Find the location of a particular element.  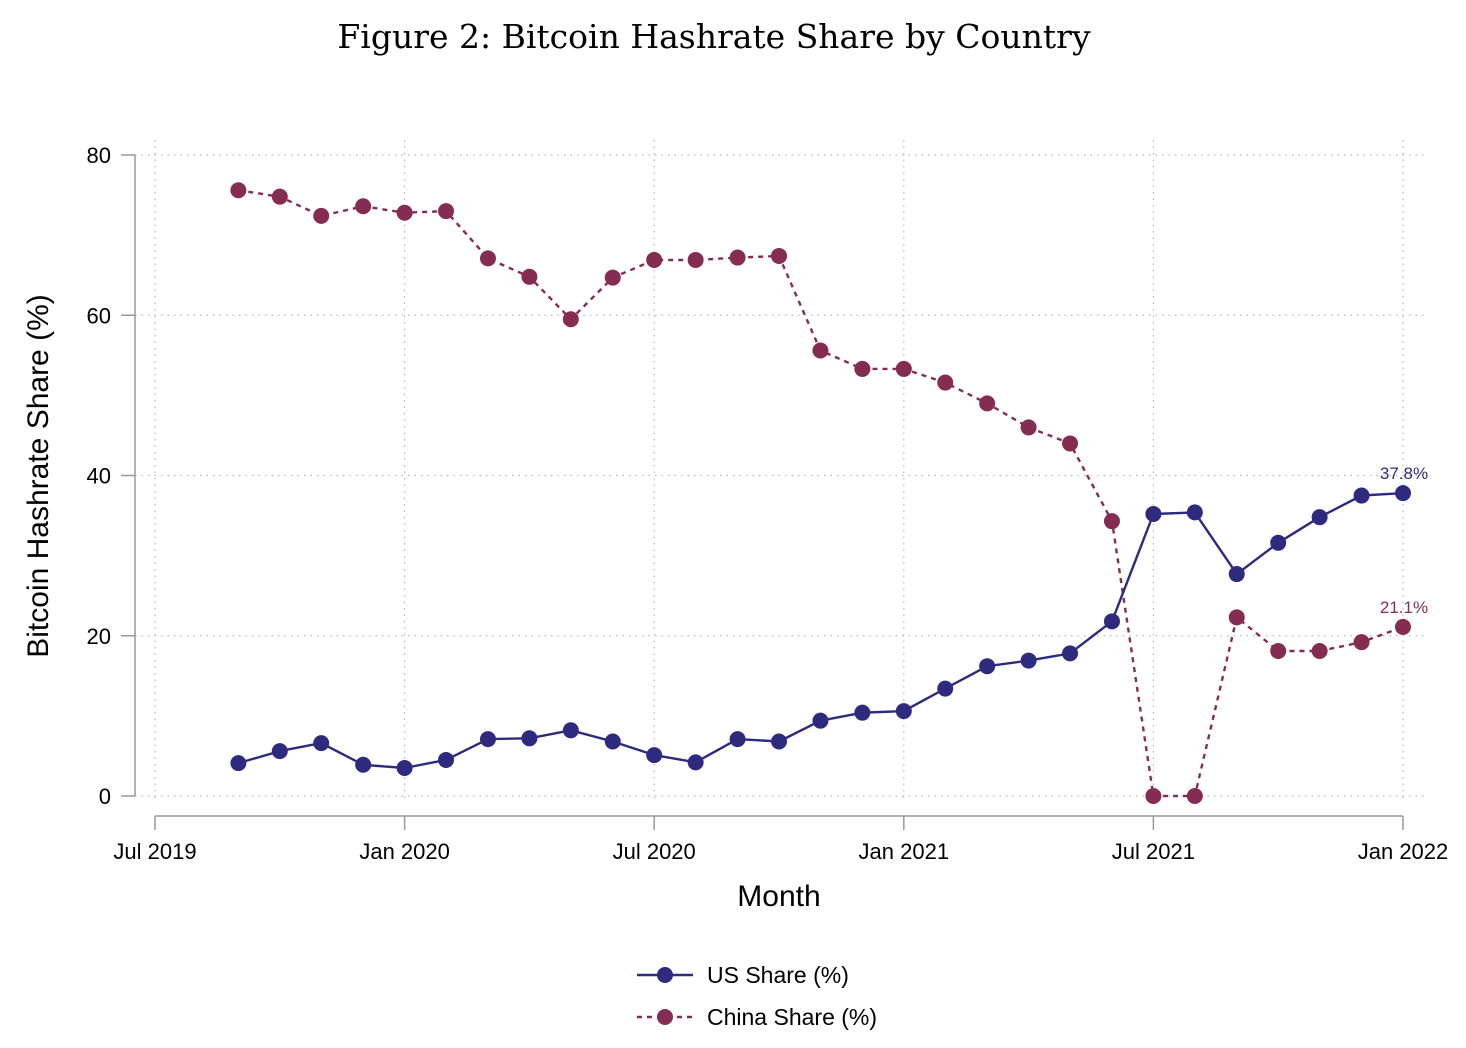

legend-item-china: China Share (%) is located at coordinates (757, 1017).